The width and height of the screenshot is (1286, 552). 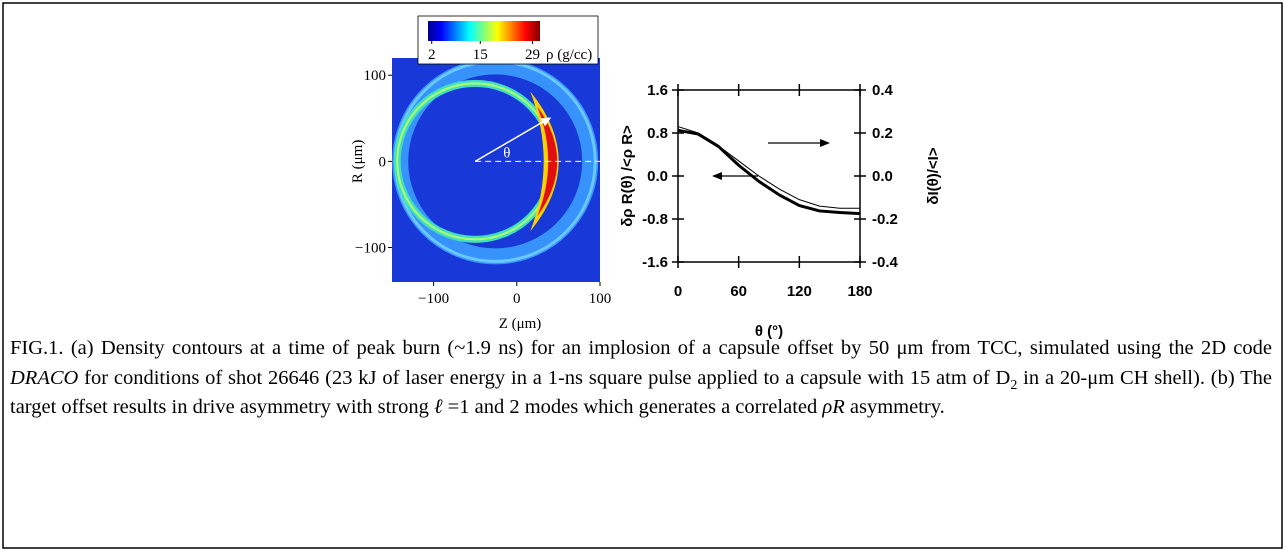 What do you see at coordinates (859, 291) in the screenshot?
I see `x-tick-label: 180` at bounding box center [859, 291].